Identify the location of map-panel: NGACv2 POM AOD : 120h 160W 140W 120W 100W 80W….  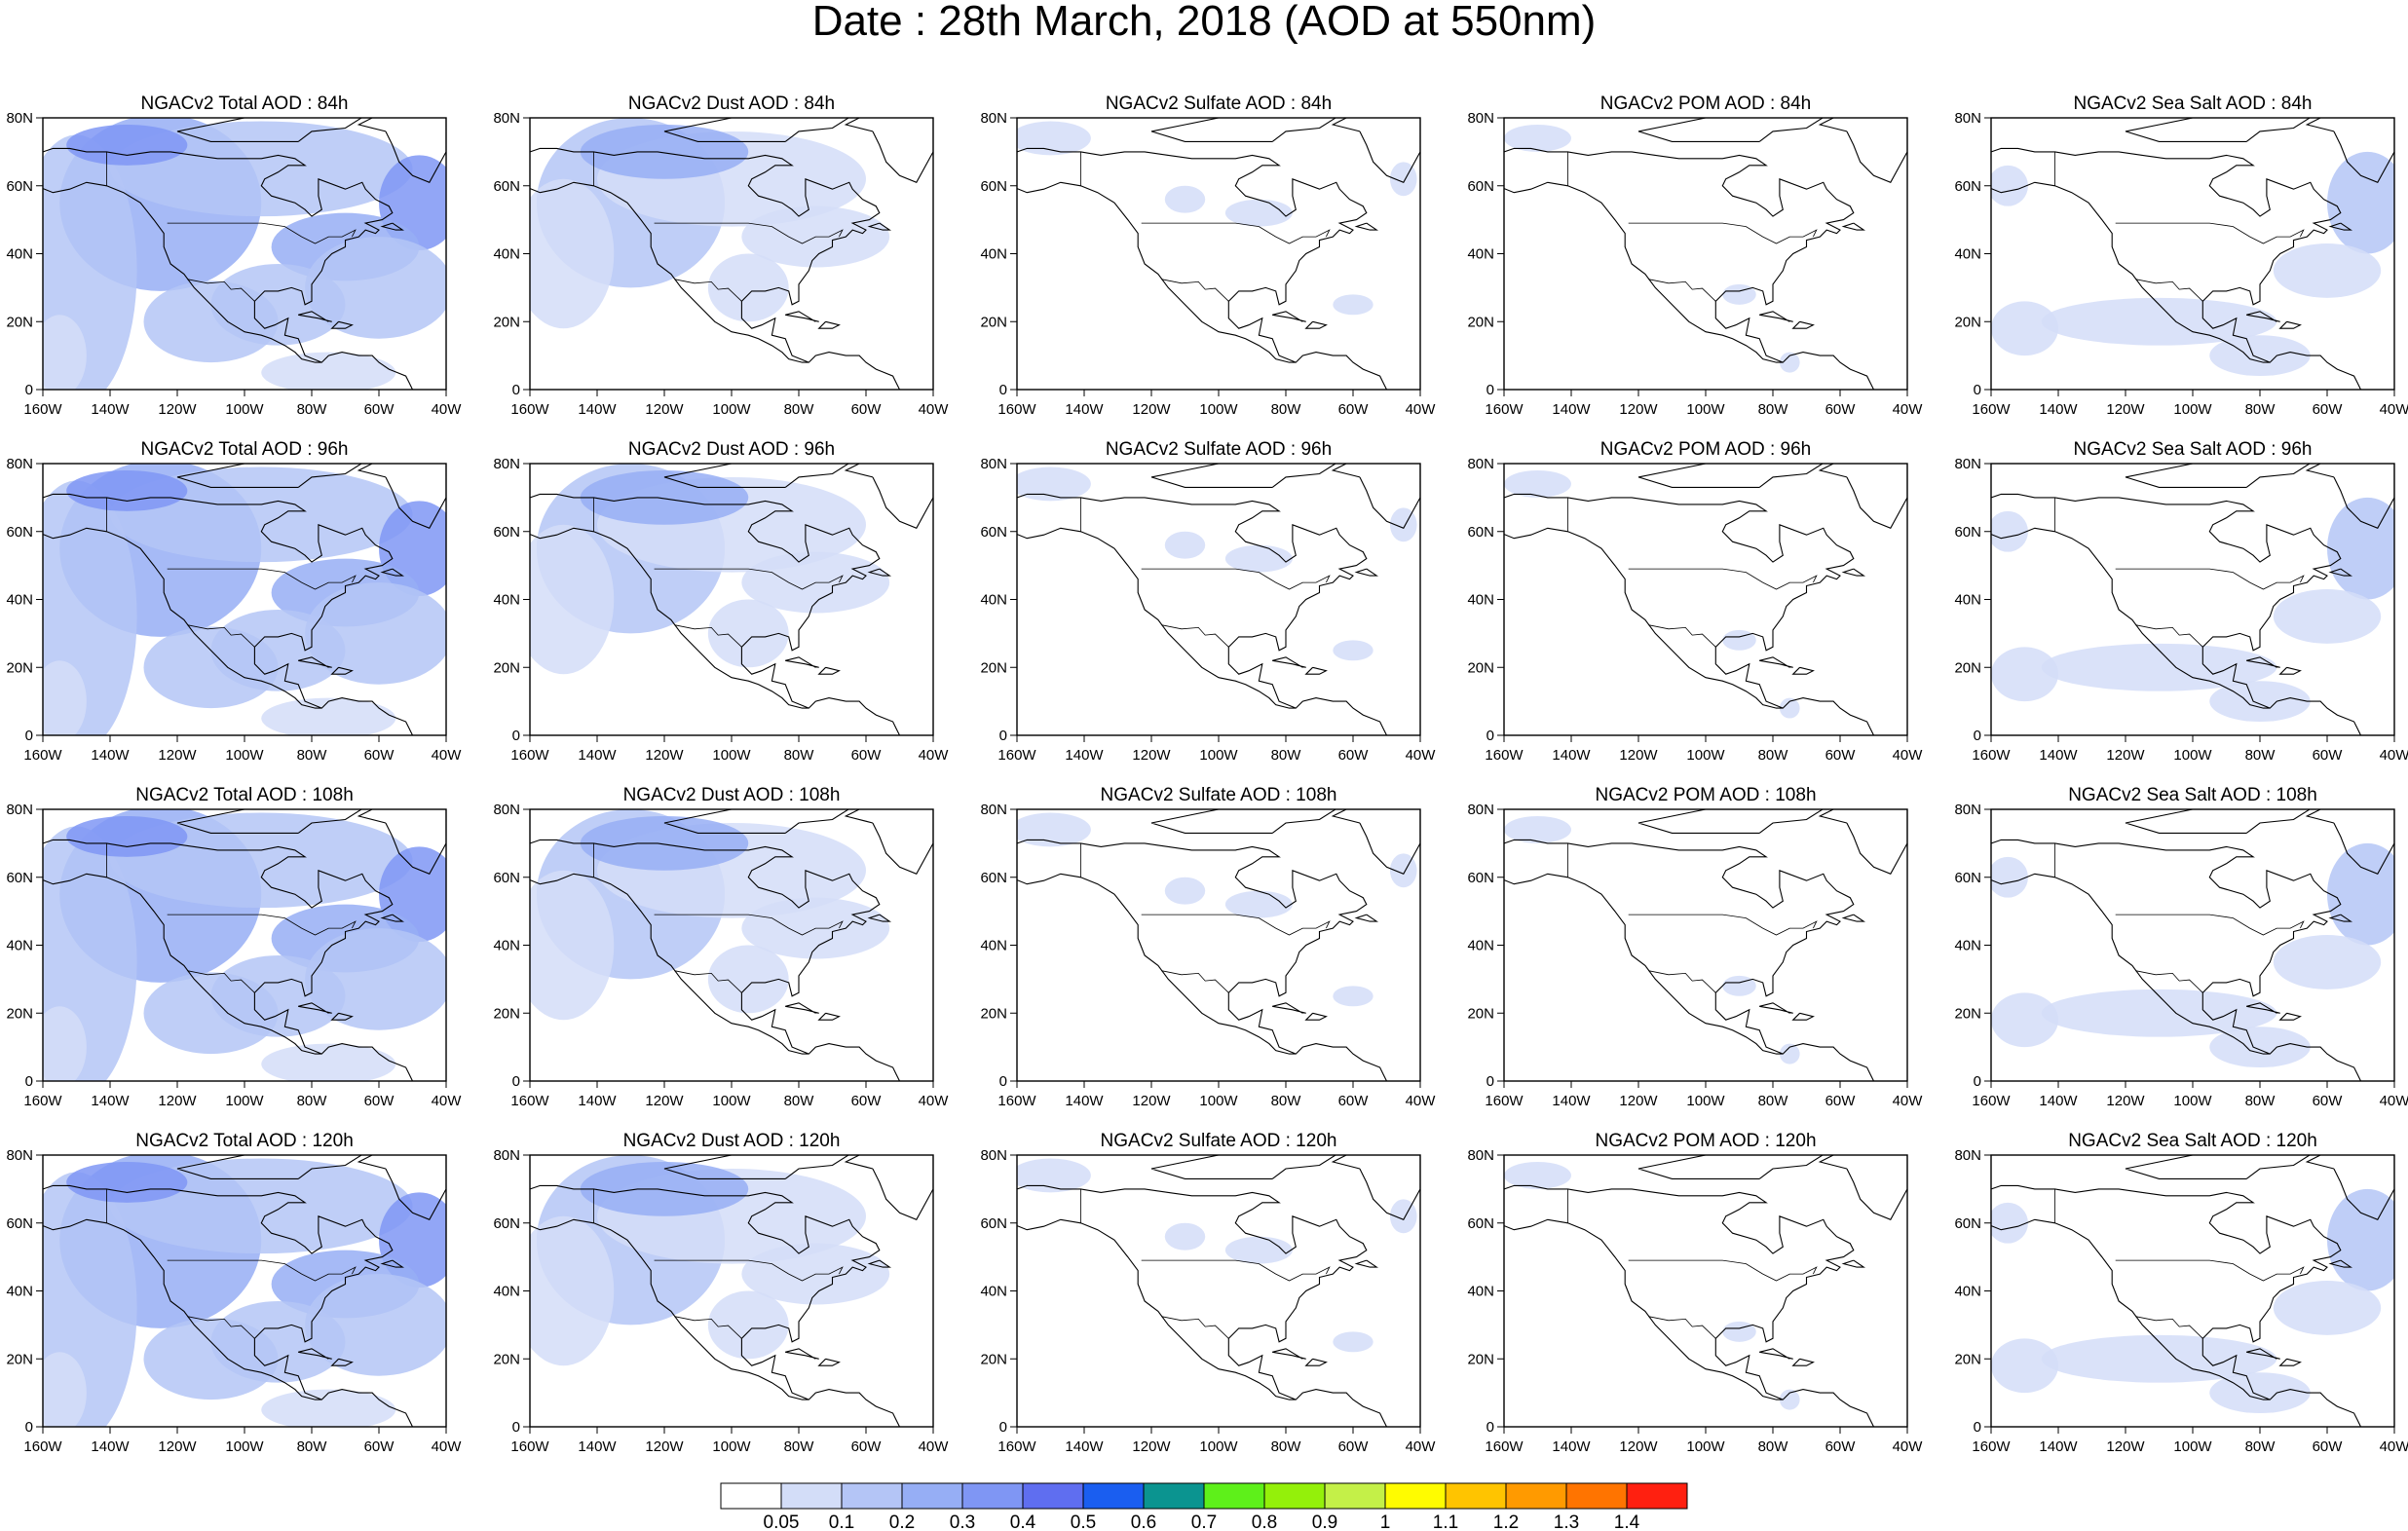
(1695, 1293).